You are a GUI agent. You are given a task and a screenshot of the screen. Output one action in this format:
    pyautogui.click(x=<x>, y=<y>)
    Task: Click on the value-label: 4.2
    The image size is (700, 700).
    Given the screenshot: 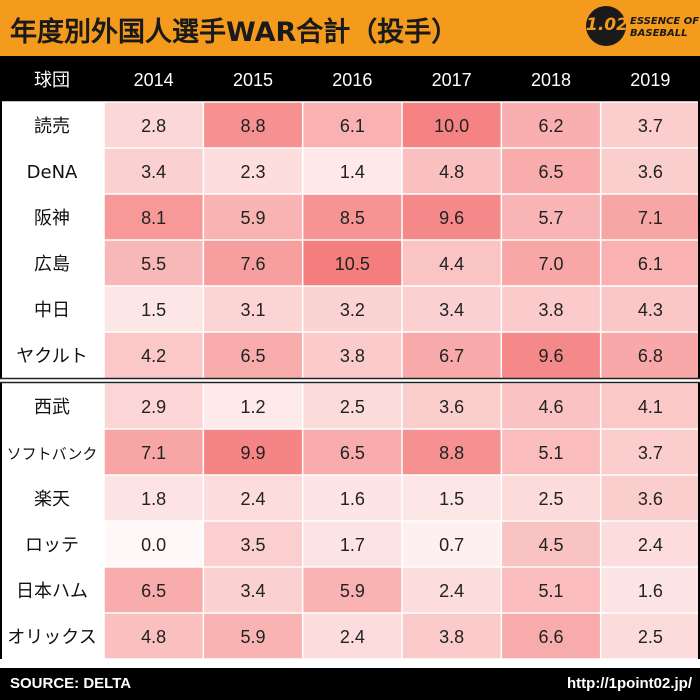 What is the action you would take?
    pyautogui.click(x=153, y=356)
    